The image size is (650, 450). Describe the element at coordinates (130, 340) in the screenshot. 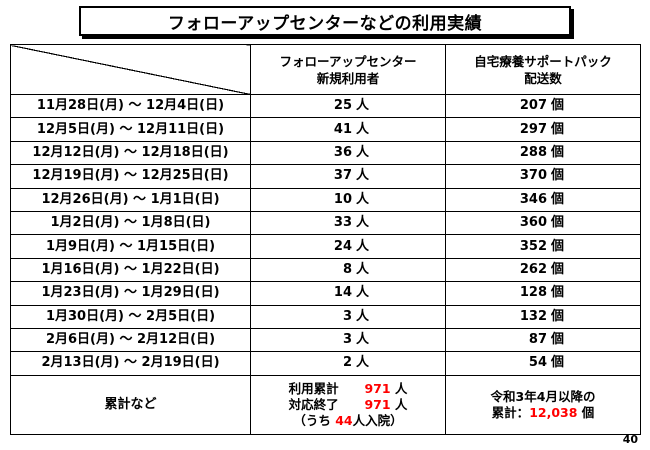

I see `period-cell: 2月6日(月) ～ 2月12日(日)` at that location.